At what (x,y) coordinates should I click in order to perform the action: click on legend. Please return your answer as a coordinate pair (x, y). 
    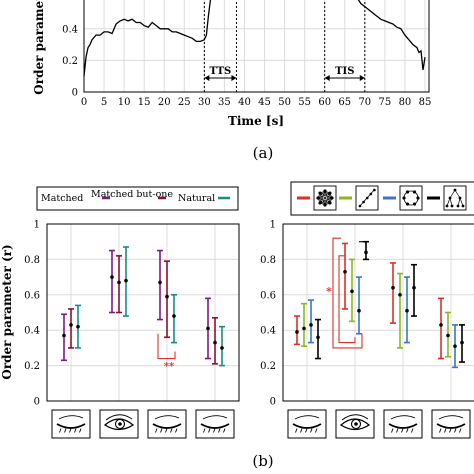
    Looking at the image, I should click on (382, 198).